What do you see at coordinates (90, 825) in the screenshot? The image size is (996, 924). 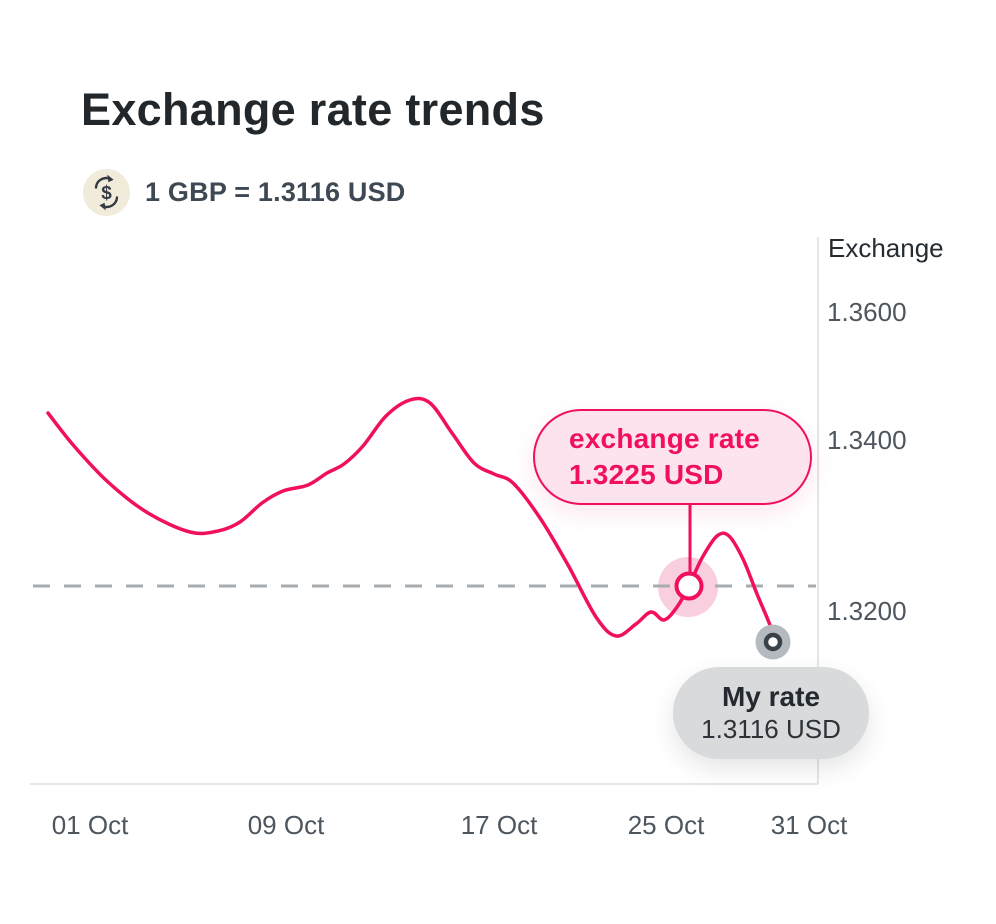 I see `x-tick-01-oct: 01 Oct` at bounding box center [90, 825].